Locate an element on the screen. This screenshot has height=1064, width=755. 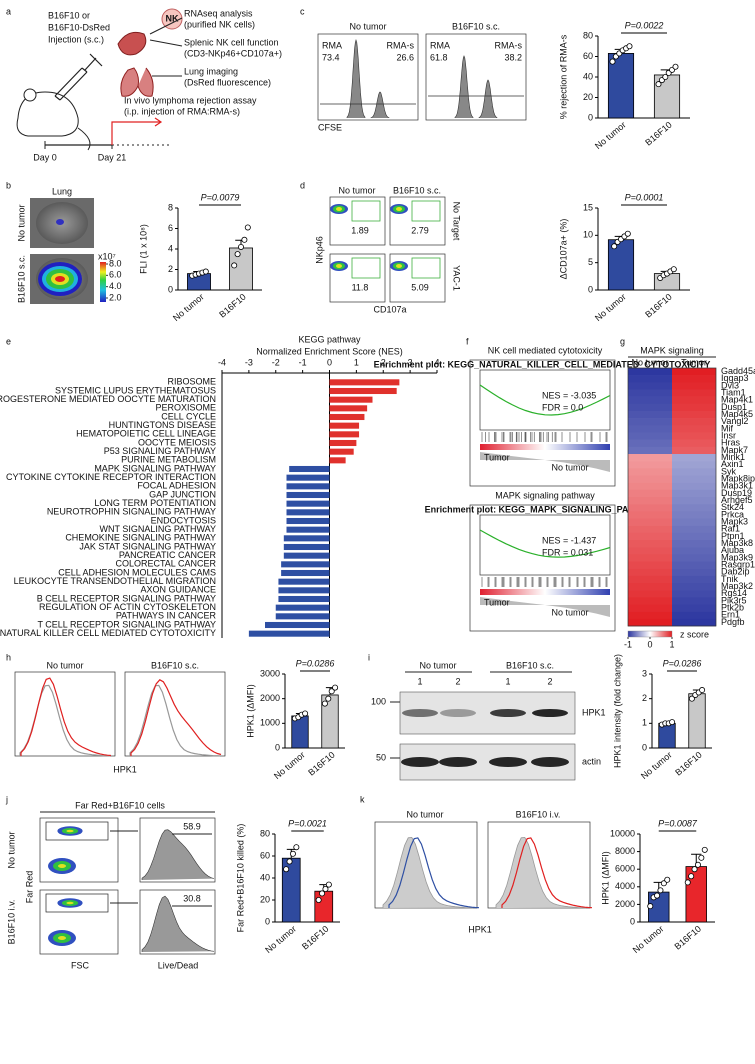
y-tick-label: 2 is located at coordinates (170, 269).